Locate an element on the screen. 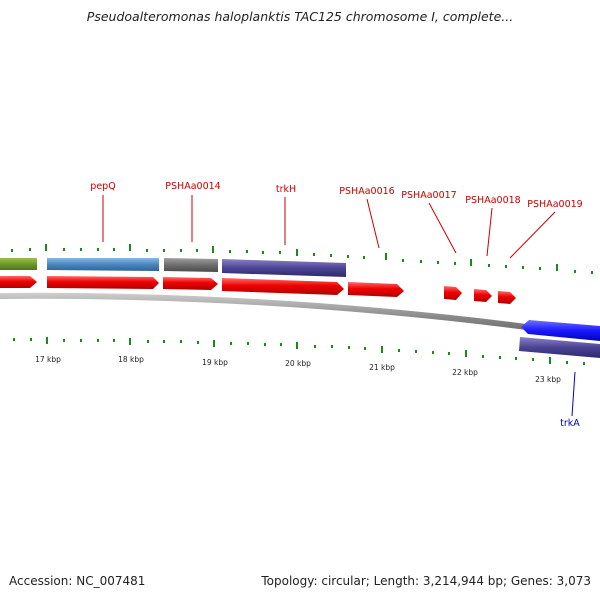 This screenshot has height=600, width=600. outer-ticks is located at coordinates (302, 259).